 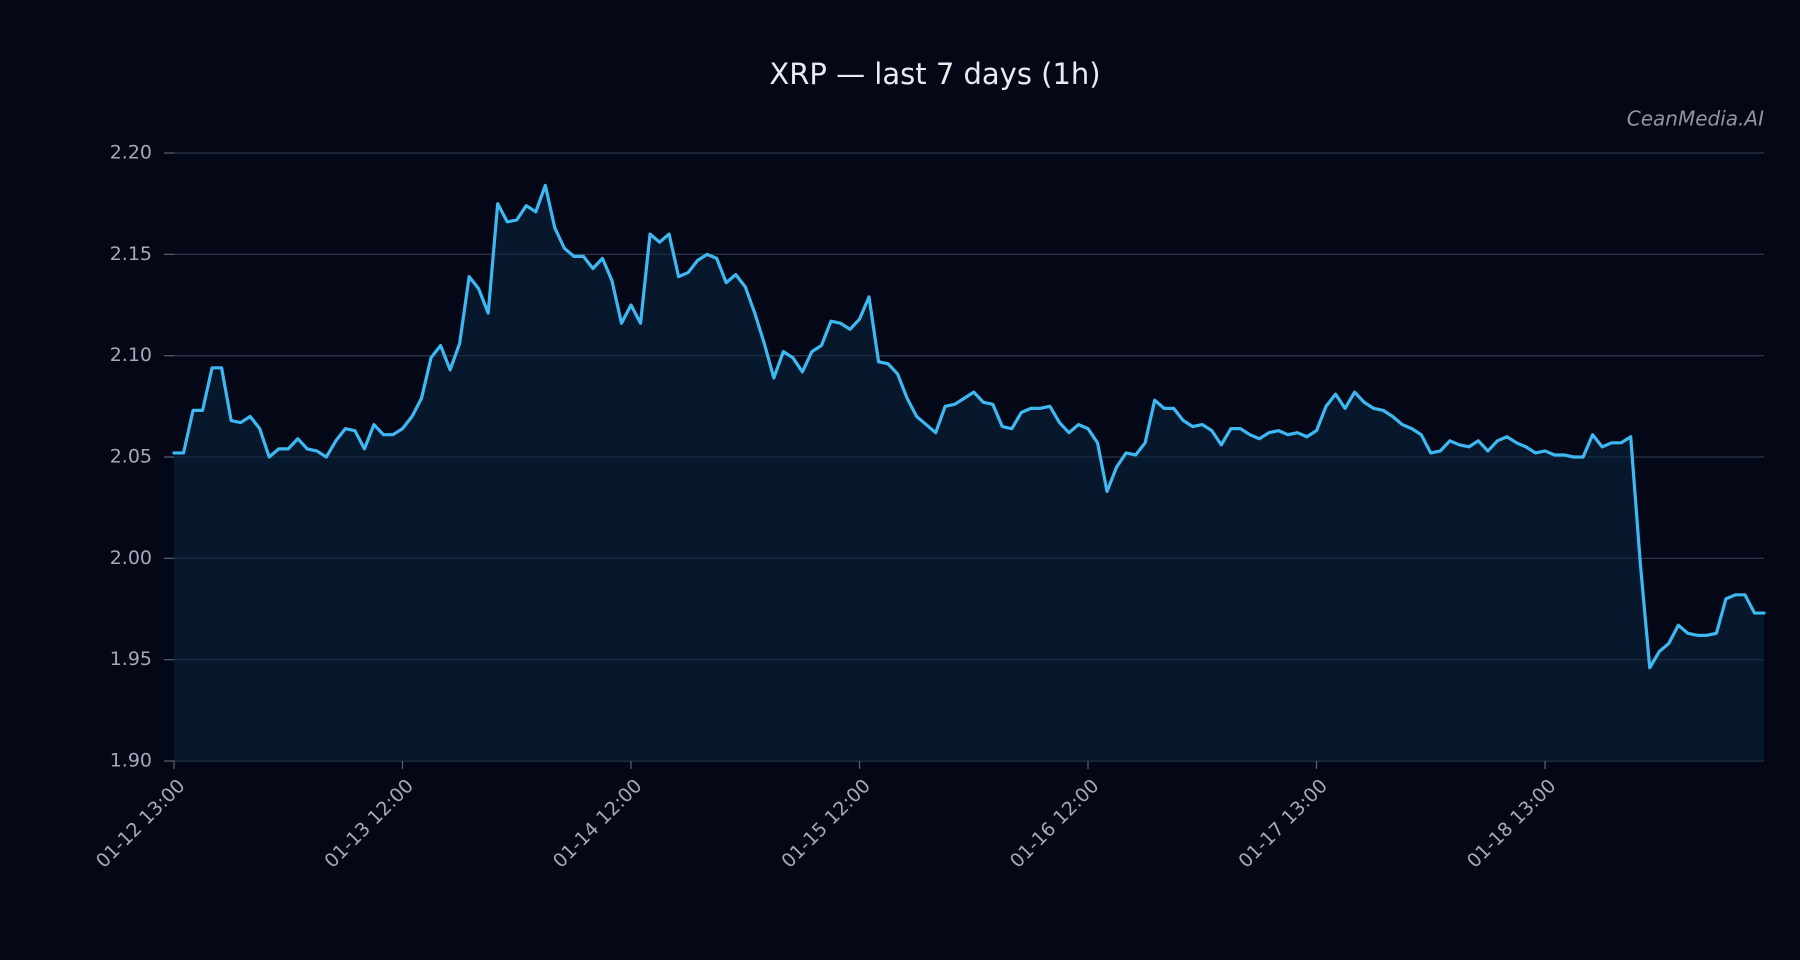 What do you see at coordinates (131, 355) in the screenshot?
I see `y-tick-label: 2.10` at bounding box center [131, 355].